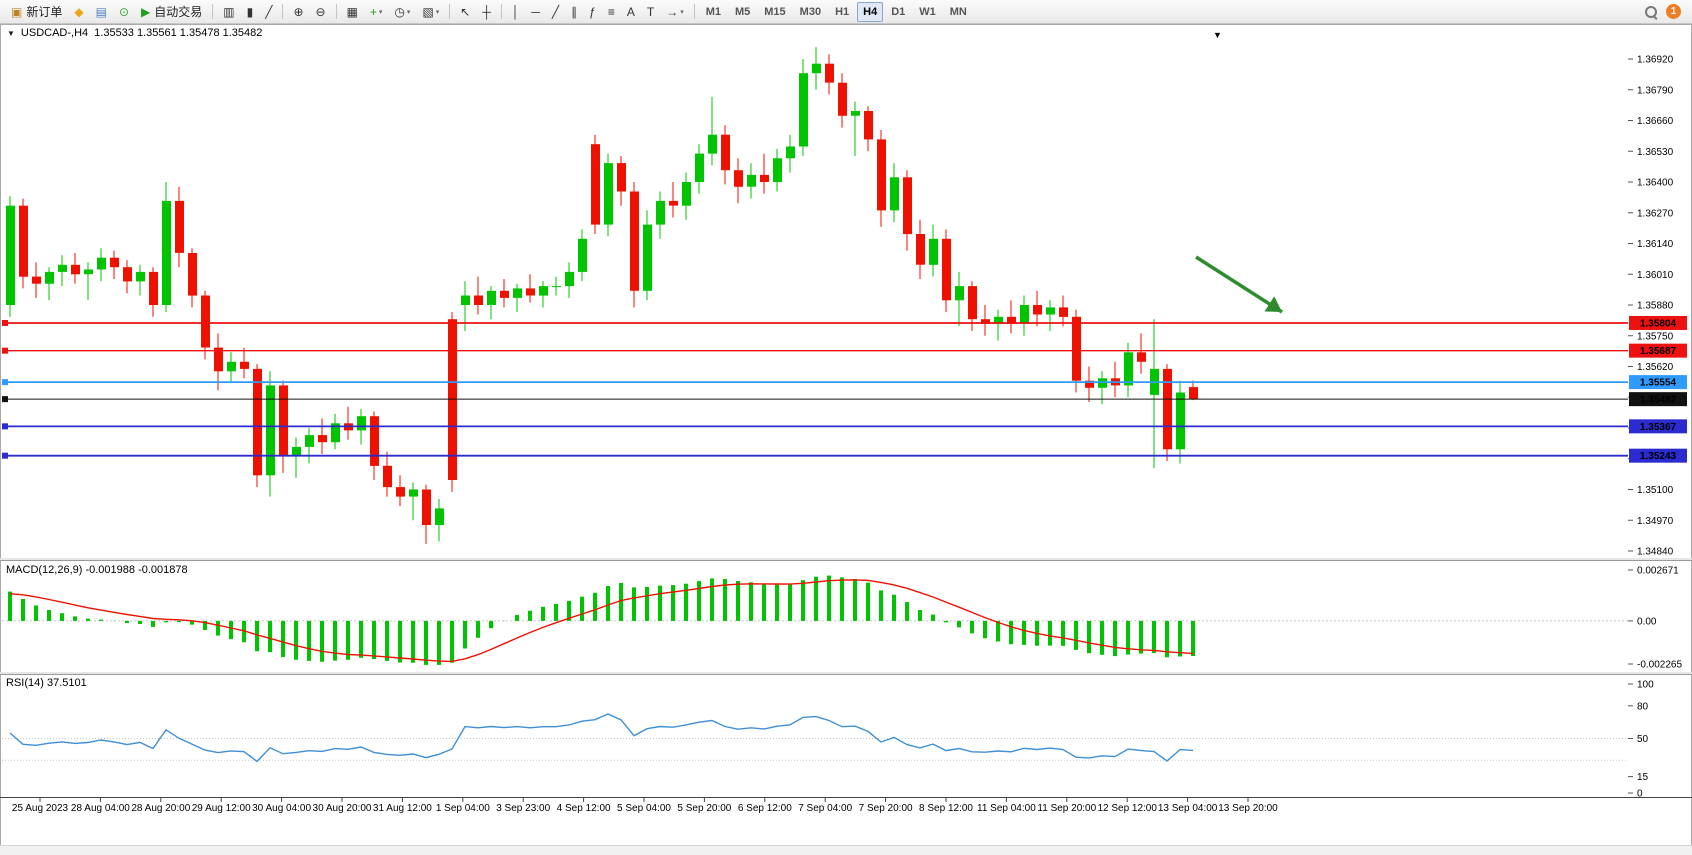 The width and height of the screenshot is (1692, 855). I want to click on line-chart-icon: ╱, so click(269, 11).